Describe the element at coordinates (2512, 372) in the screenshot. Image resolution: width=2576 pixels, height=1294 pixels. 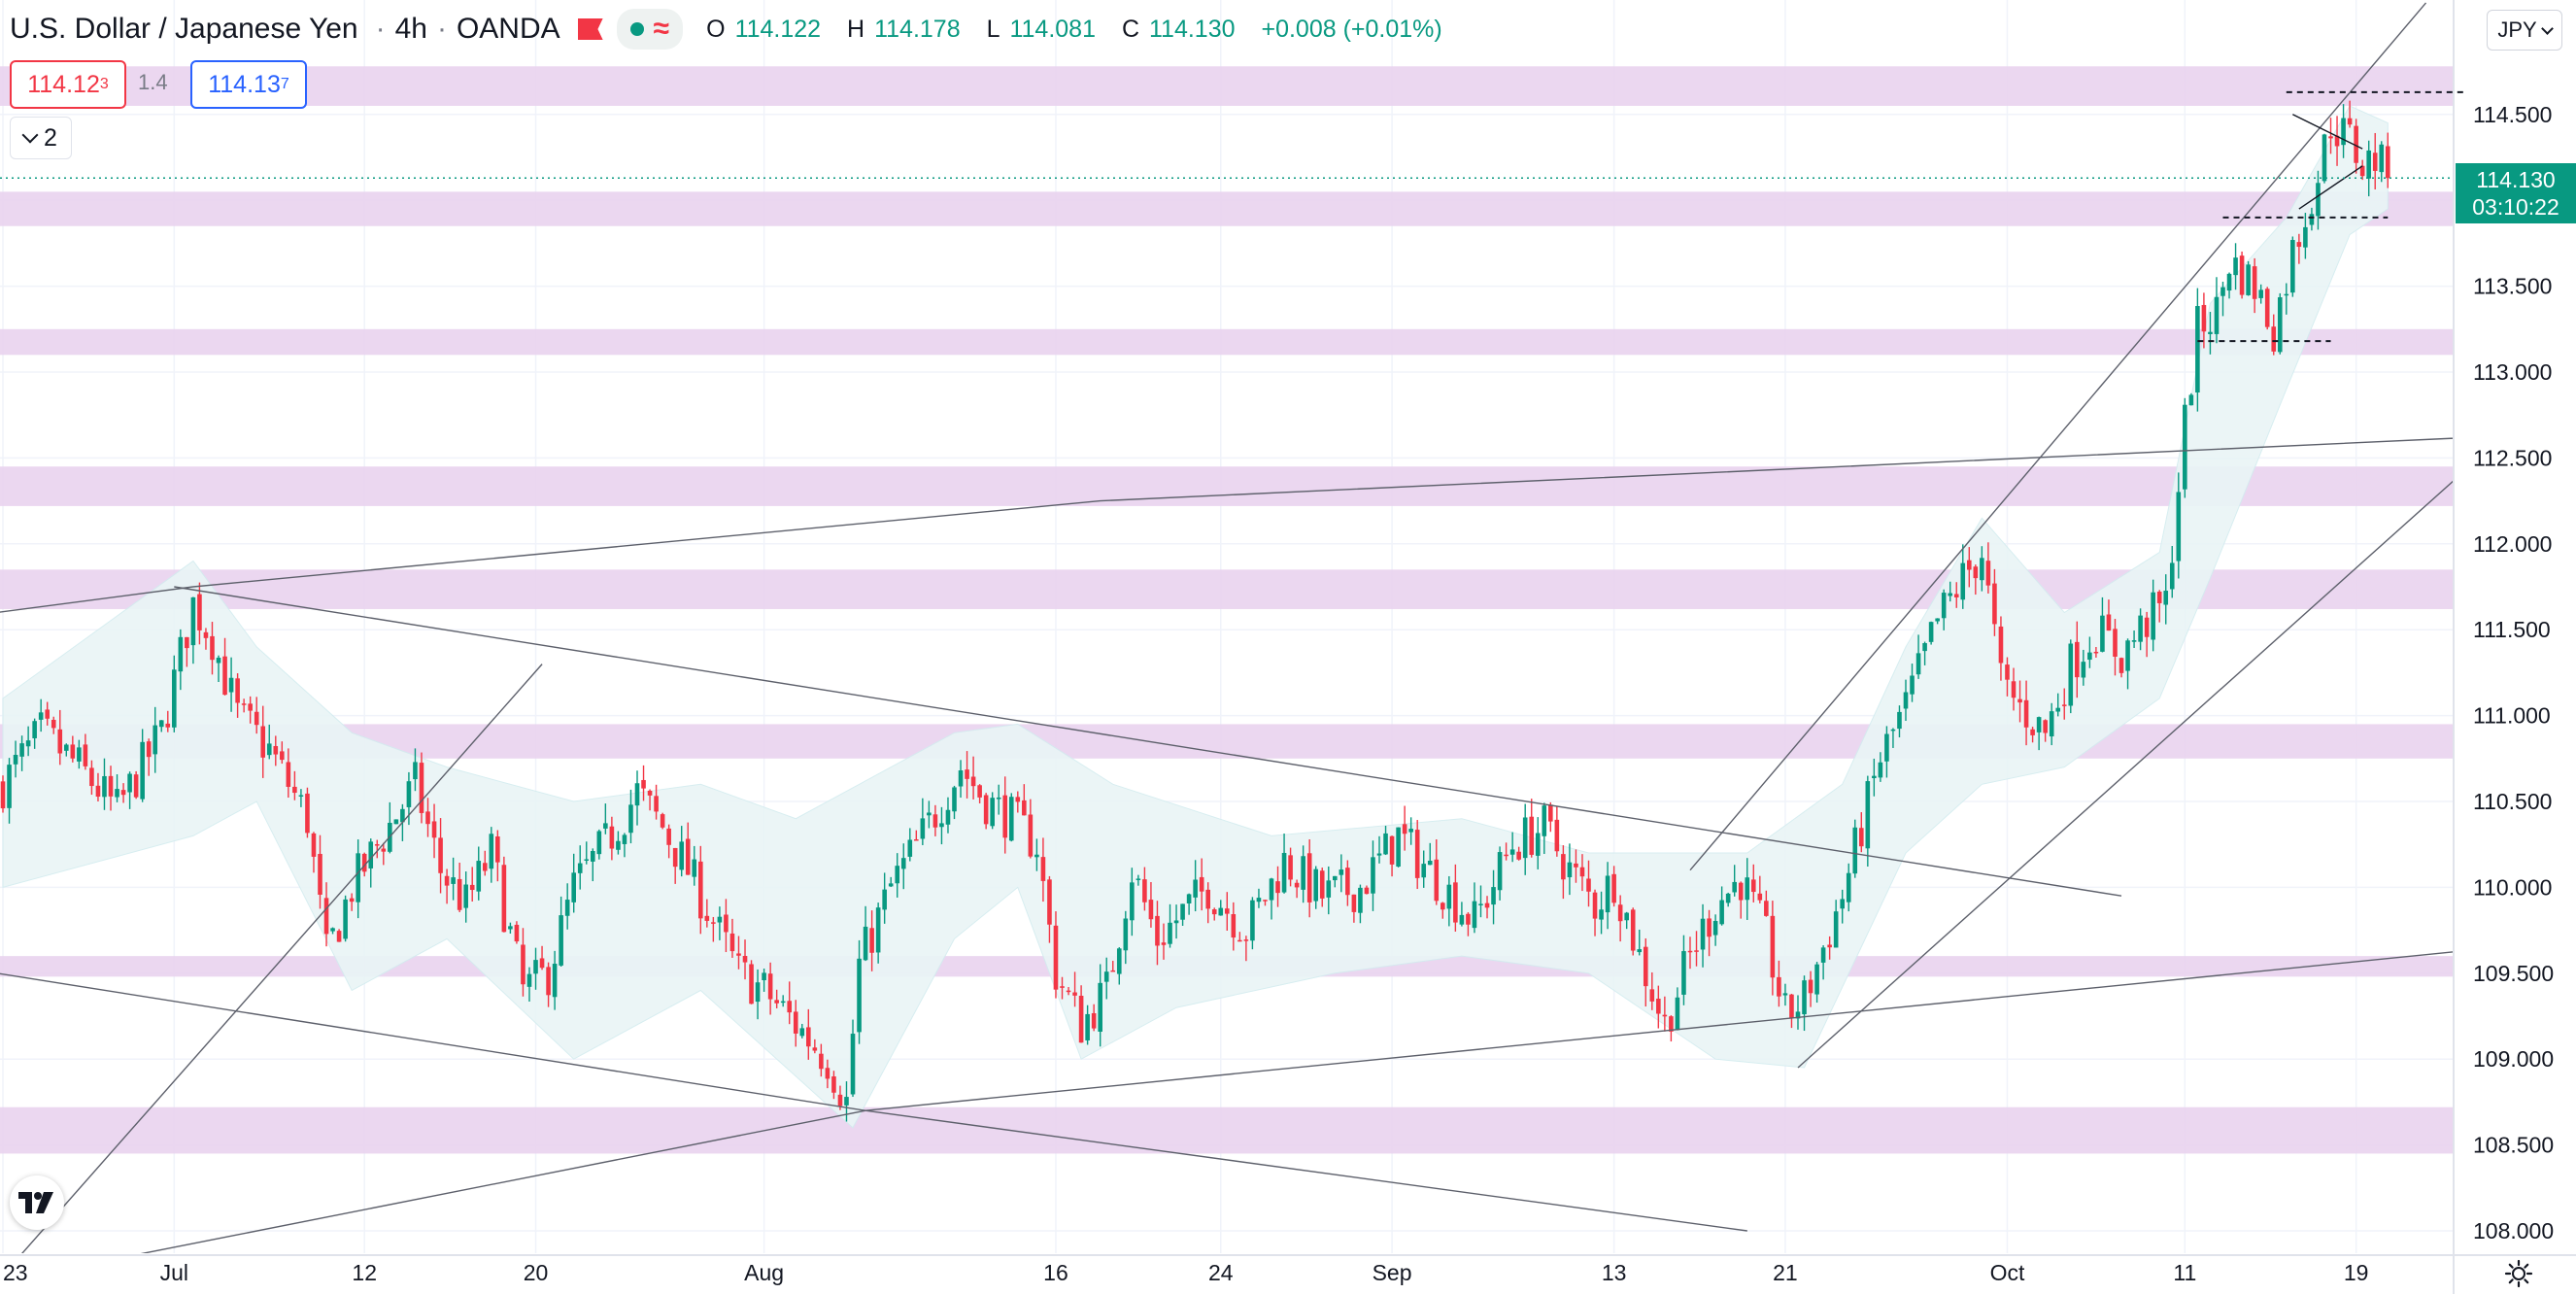
I see `price-tick-label: 113.000` at that location.